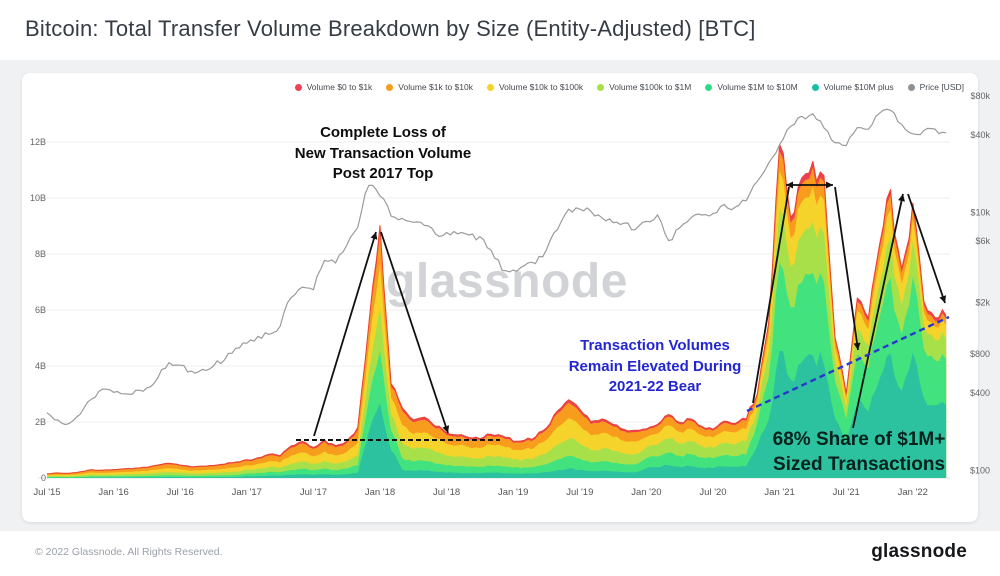  I want to click on footer-copyright: © 2022 Glassnode. All Rights Reserved., so click(129, 552).